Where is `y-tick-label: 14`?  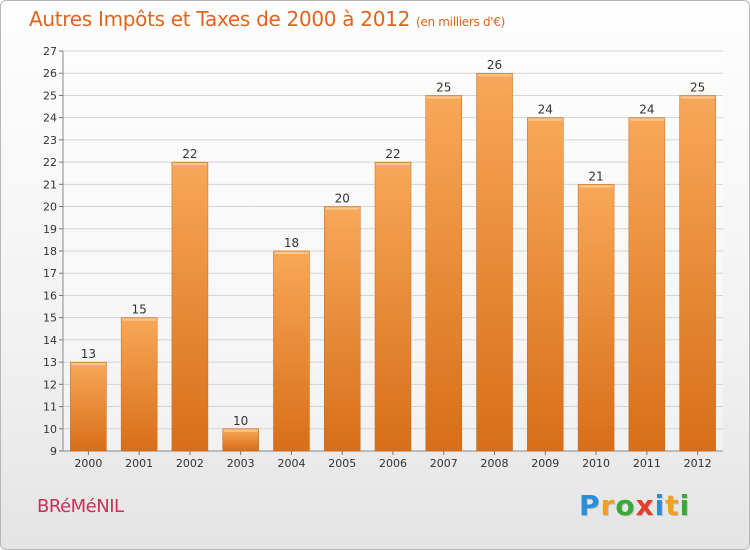 y-tick-label: 14 is located at coordinates (50, 340).